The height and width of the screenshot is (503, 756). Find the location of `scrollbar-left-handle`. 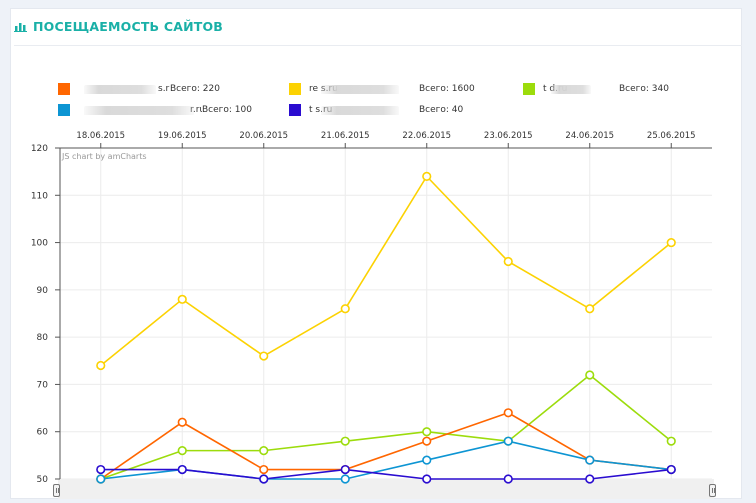

scrollbar-left-handle is located at coordinates (56, 490).